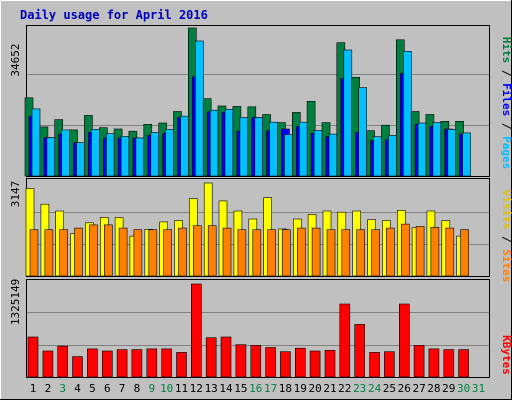 Image resolution: width=512 pixels, height=400 pixels. What do you see at coordinates (15, 59) in the screenshot?
I see `top-max-label: 34652` at bounding box center [15, 59].